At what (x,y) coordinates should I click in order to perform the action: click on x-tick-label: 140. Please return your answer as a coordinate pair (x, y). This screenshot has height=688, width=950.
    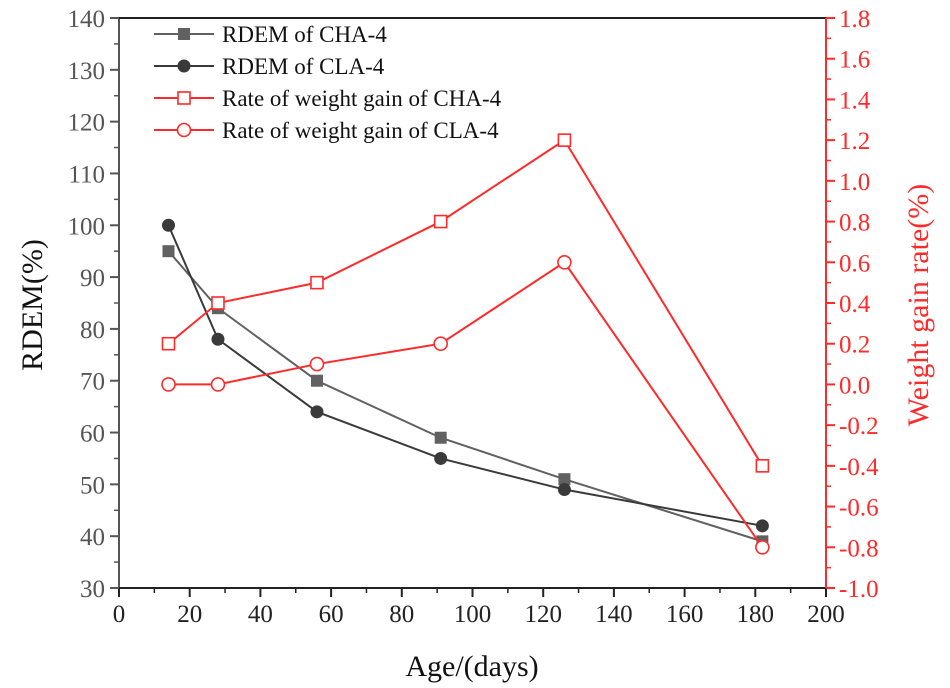
    Looking at the image, I should click on (614, 614).